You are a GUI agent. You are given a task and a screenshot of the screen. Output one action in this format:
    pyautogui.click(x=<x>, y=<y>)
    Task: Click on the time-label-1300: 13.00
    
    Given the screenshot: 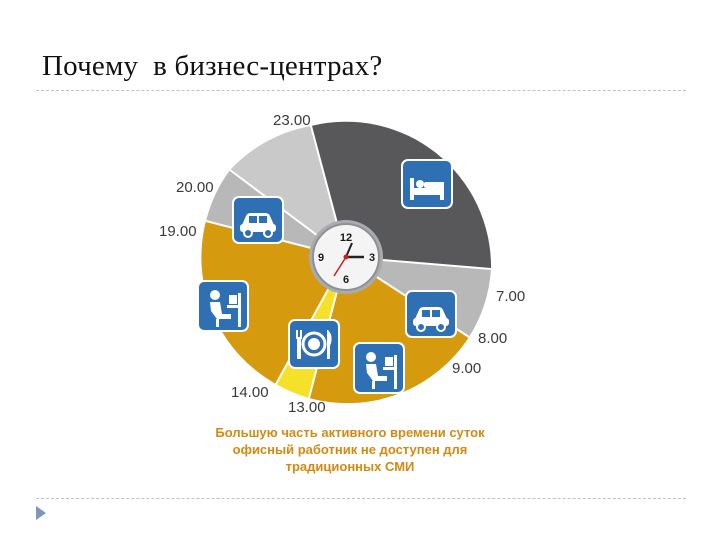 What is the action you would take?
    pyautogui.click(x=307, y=407)
    